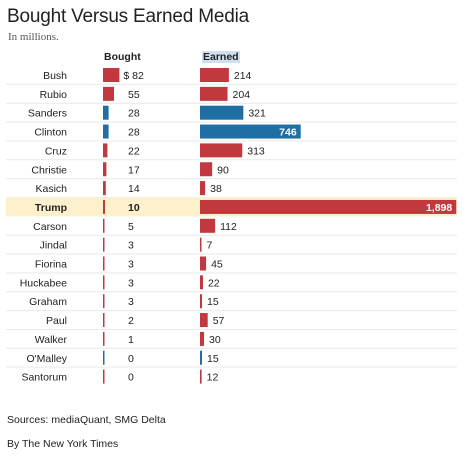 Image resolution: width=474 pixels, height=463 pixels. Describe the element at coordinates (134, 170) in the screenshot. I see `bought-value-label: 17` at that location.